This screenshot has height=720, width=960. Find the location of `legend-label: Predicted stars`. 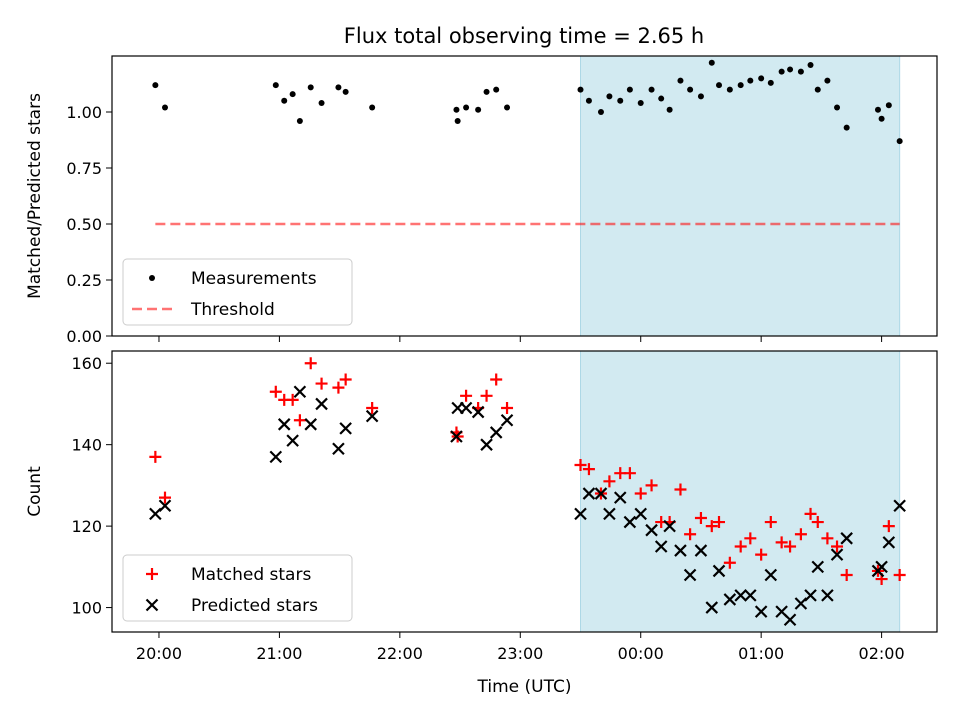

legend-label: Predicted stars is located at coordinates (254, 606).